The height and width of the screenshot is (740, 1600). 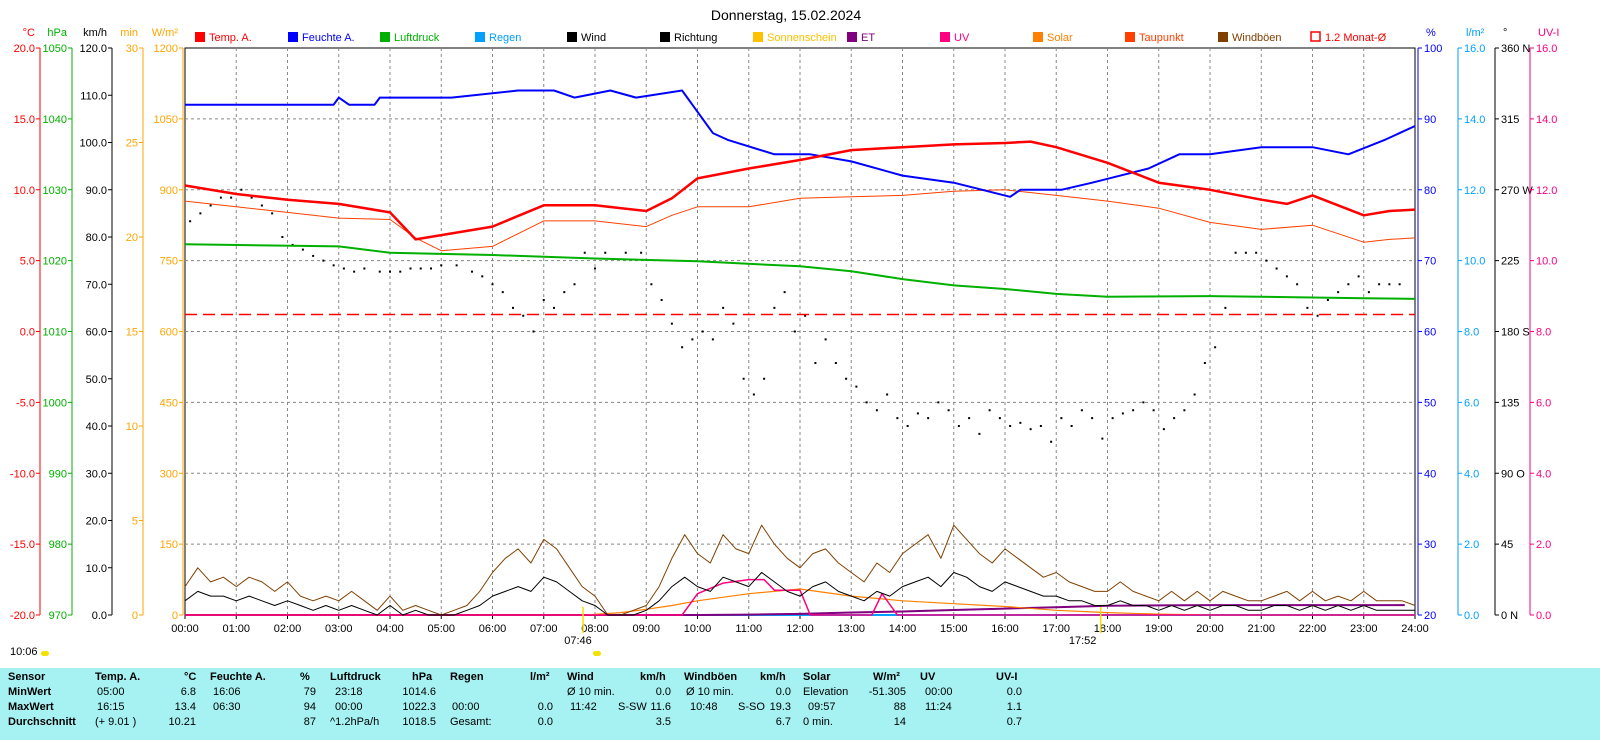 I want to click on legend-label: Regen, so click(x=505, y=38).